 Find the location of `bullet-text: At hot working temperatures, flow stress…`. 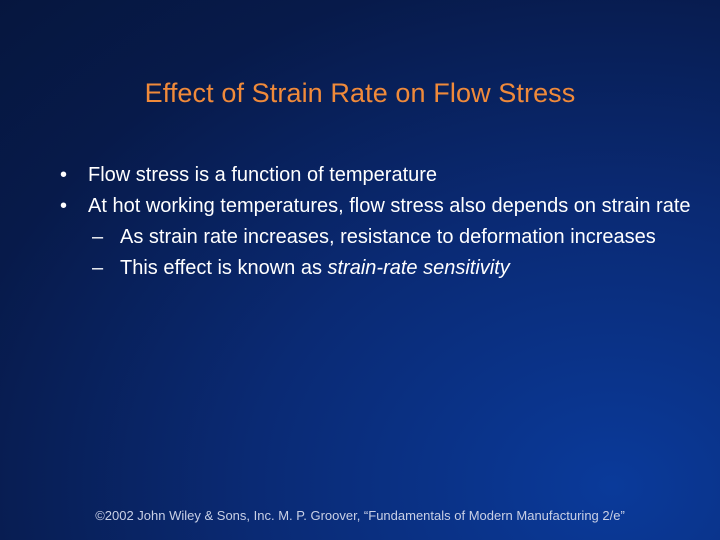

bullet-text: At hot working temperatures, flow stress… is located at coordinates (389, 206).